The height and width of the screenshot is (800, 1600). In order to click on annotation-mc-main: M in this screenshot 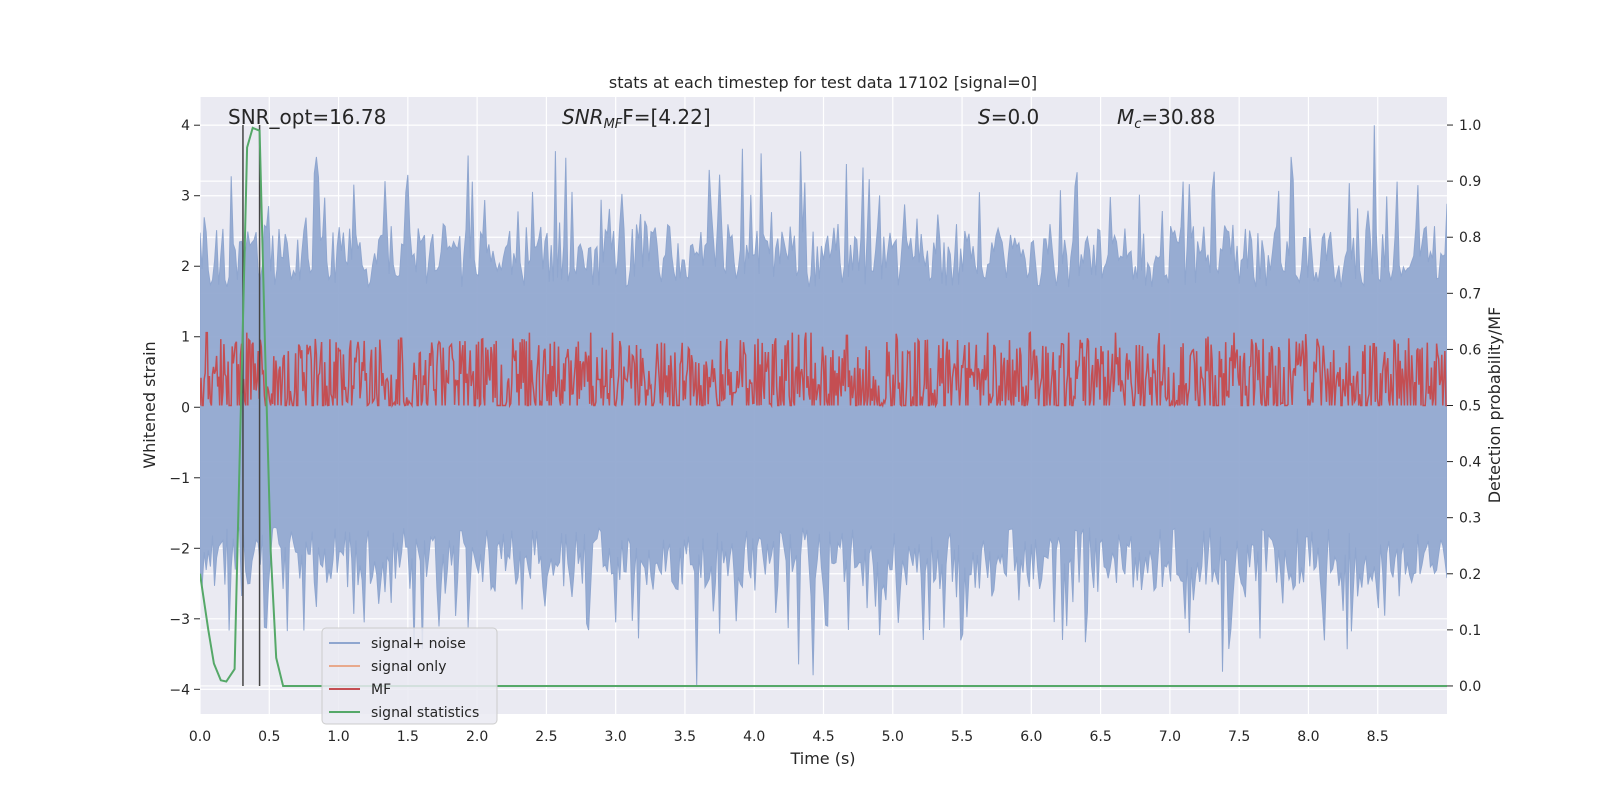, I will do `click(1125, 117)`.